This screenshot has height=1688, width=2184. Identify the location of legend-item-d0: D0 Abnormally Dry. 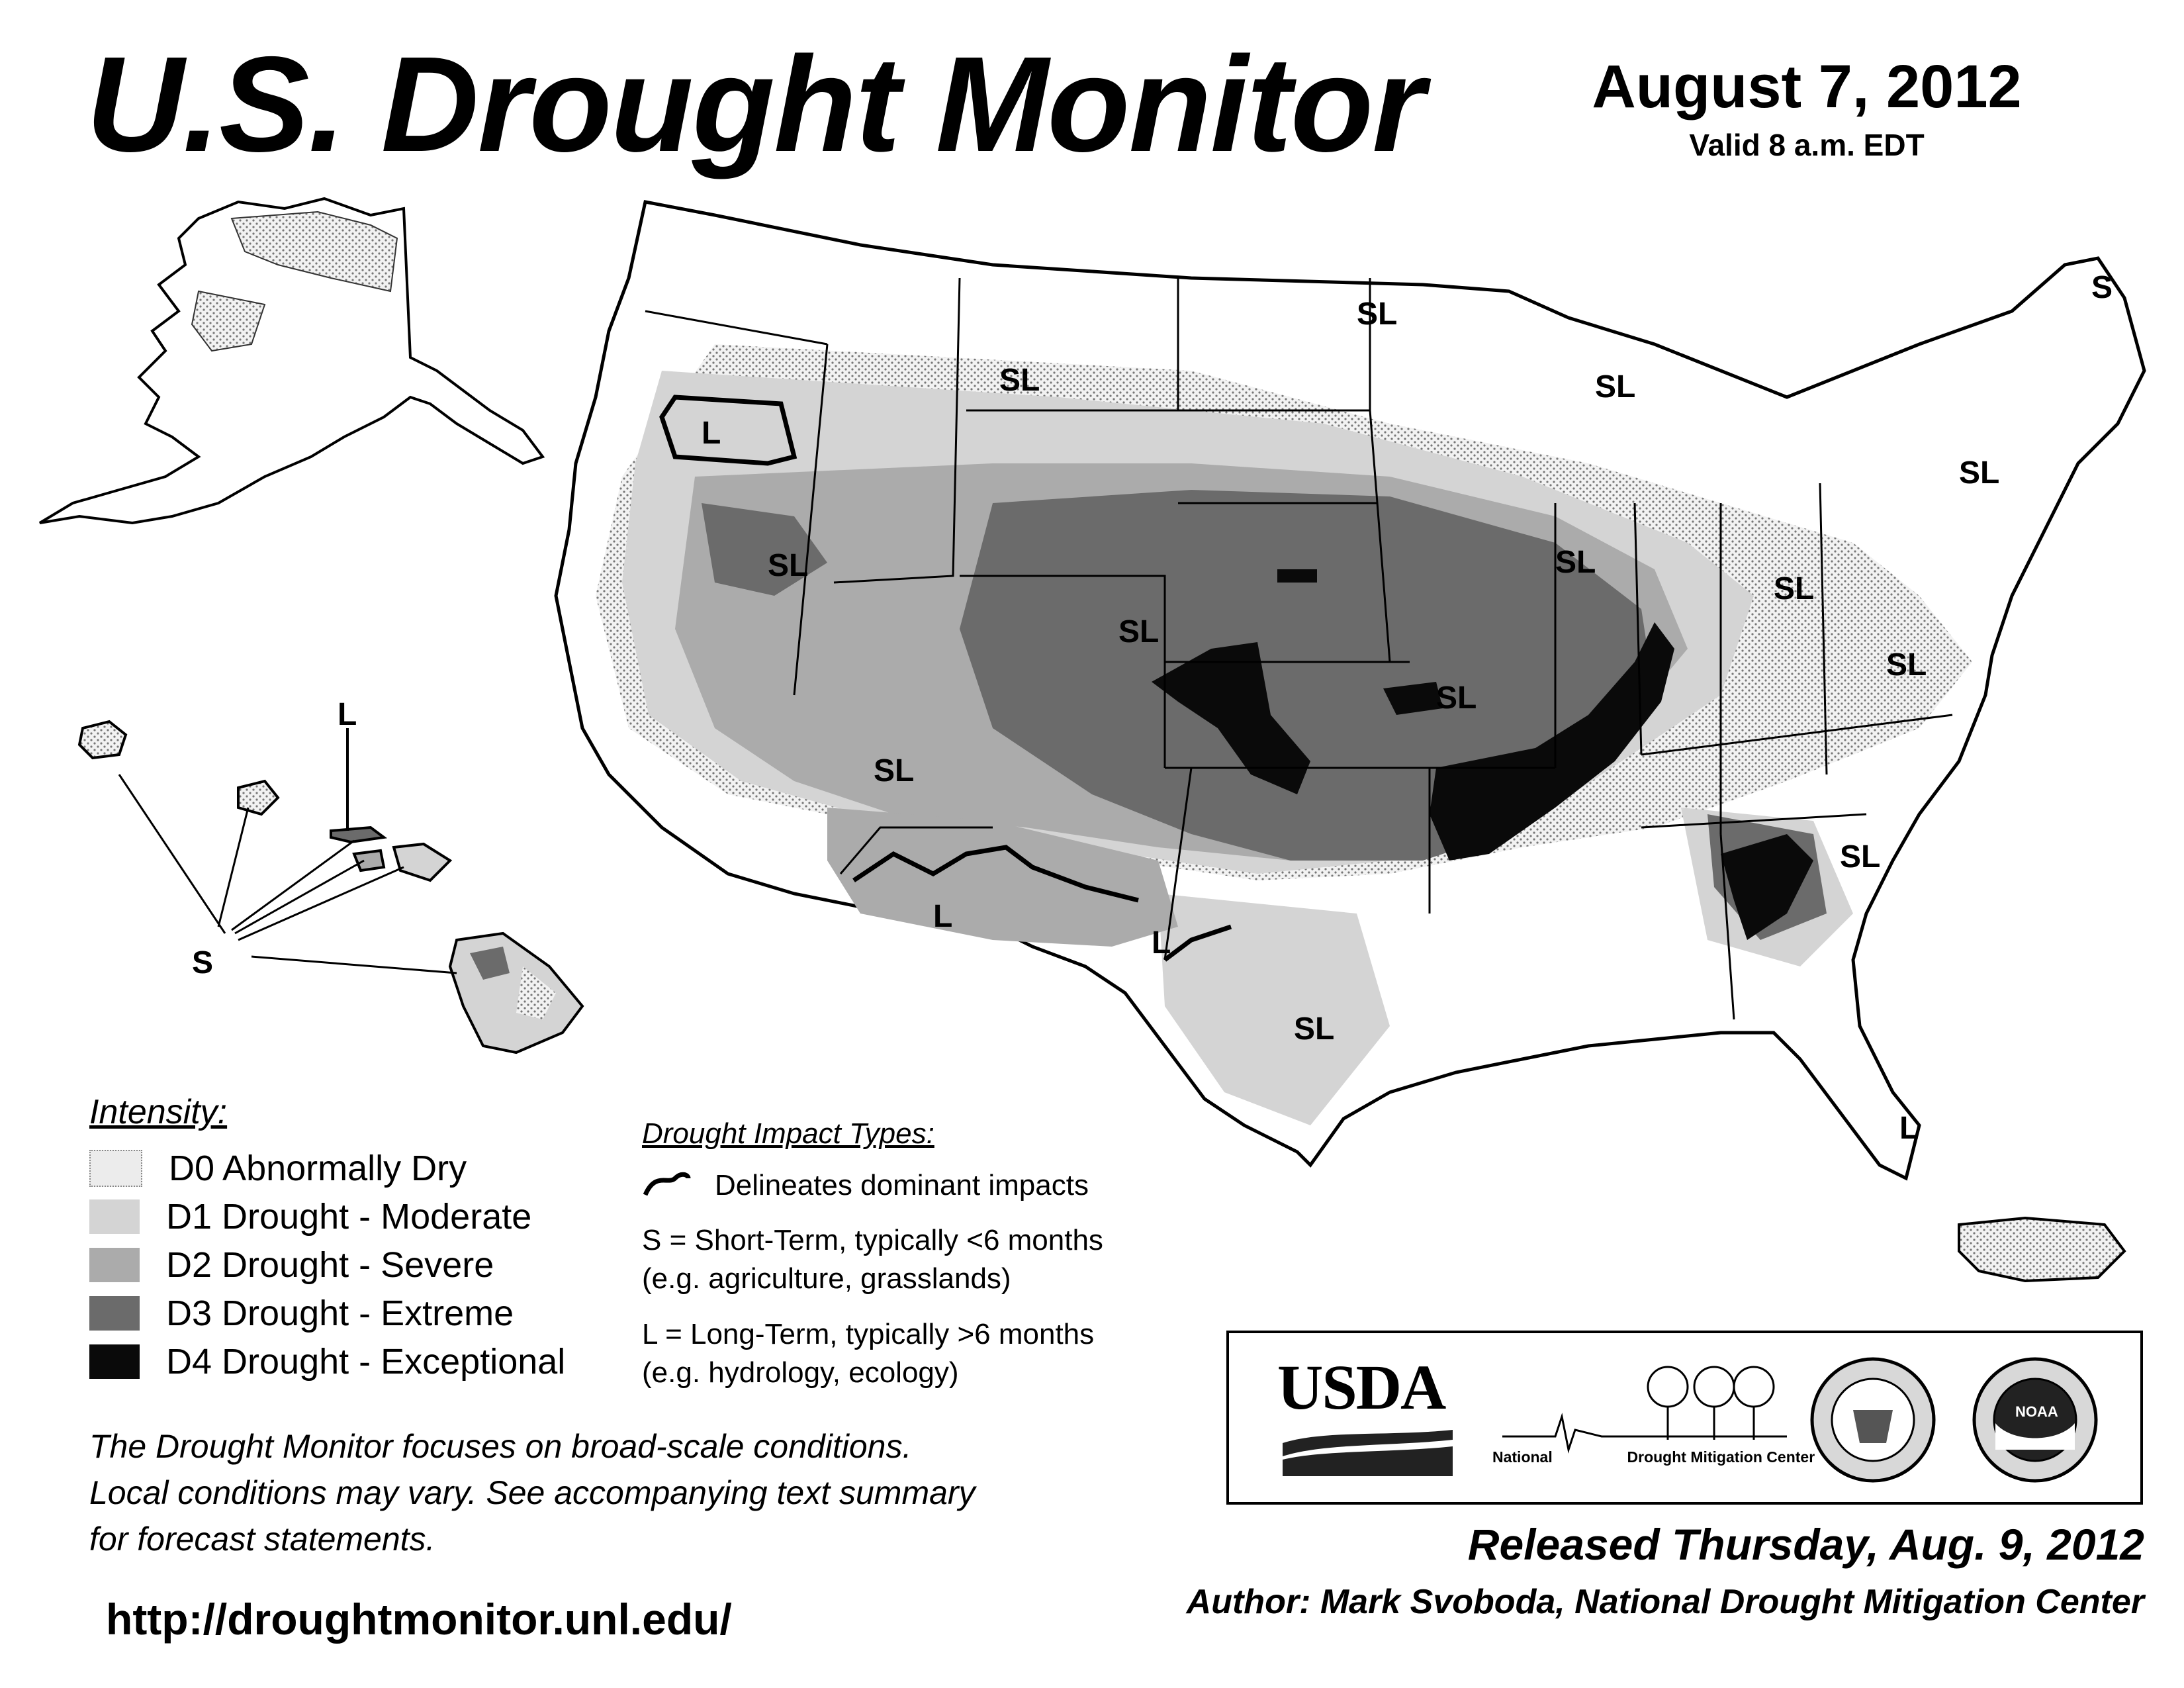
(278, 1168).